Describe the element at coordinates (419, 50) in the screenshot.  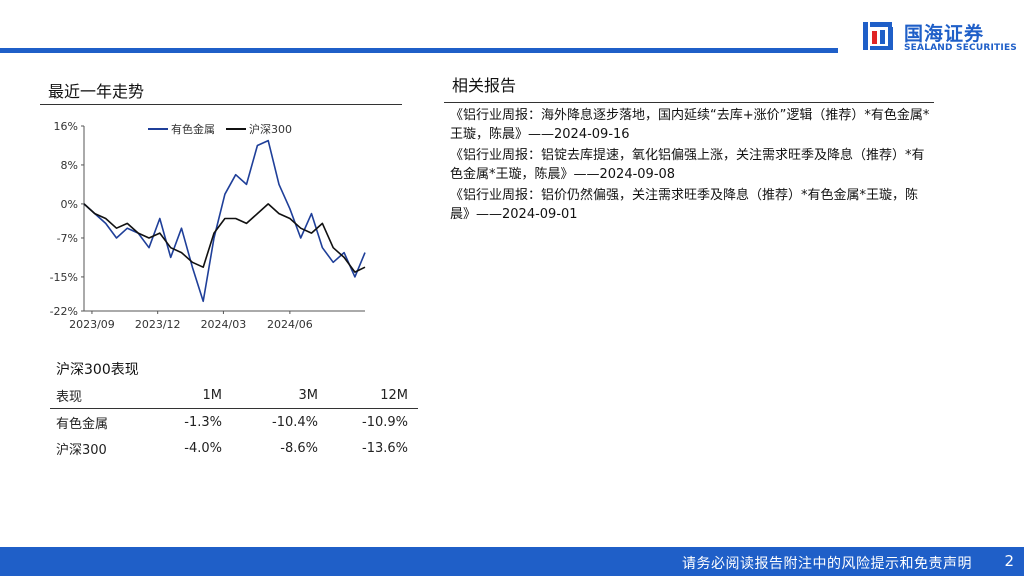
I see `header-rule` at that location.